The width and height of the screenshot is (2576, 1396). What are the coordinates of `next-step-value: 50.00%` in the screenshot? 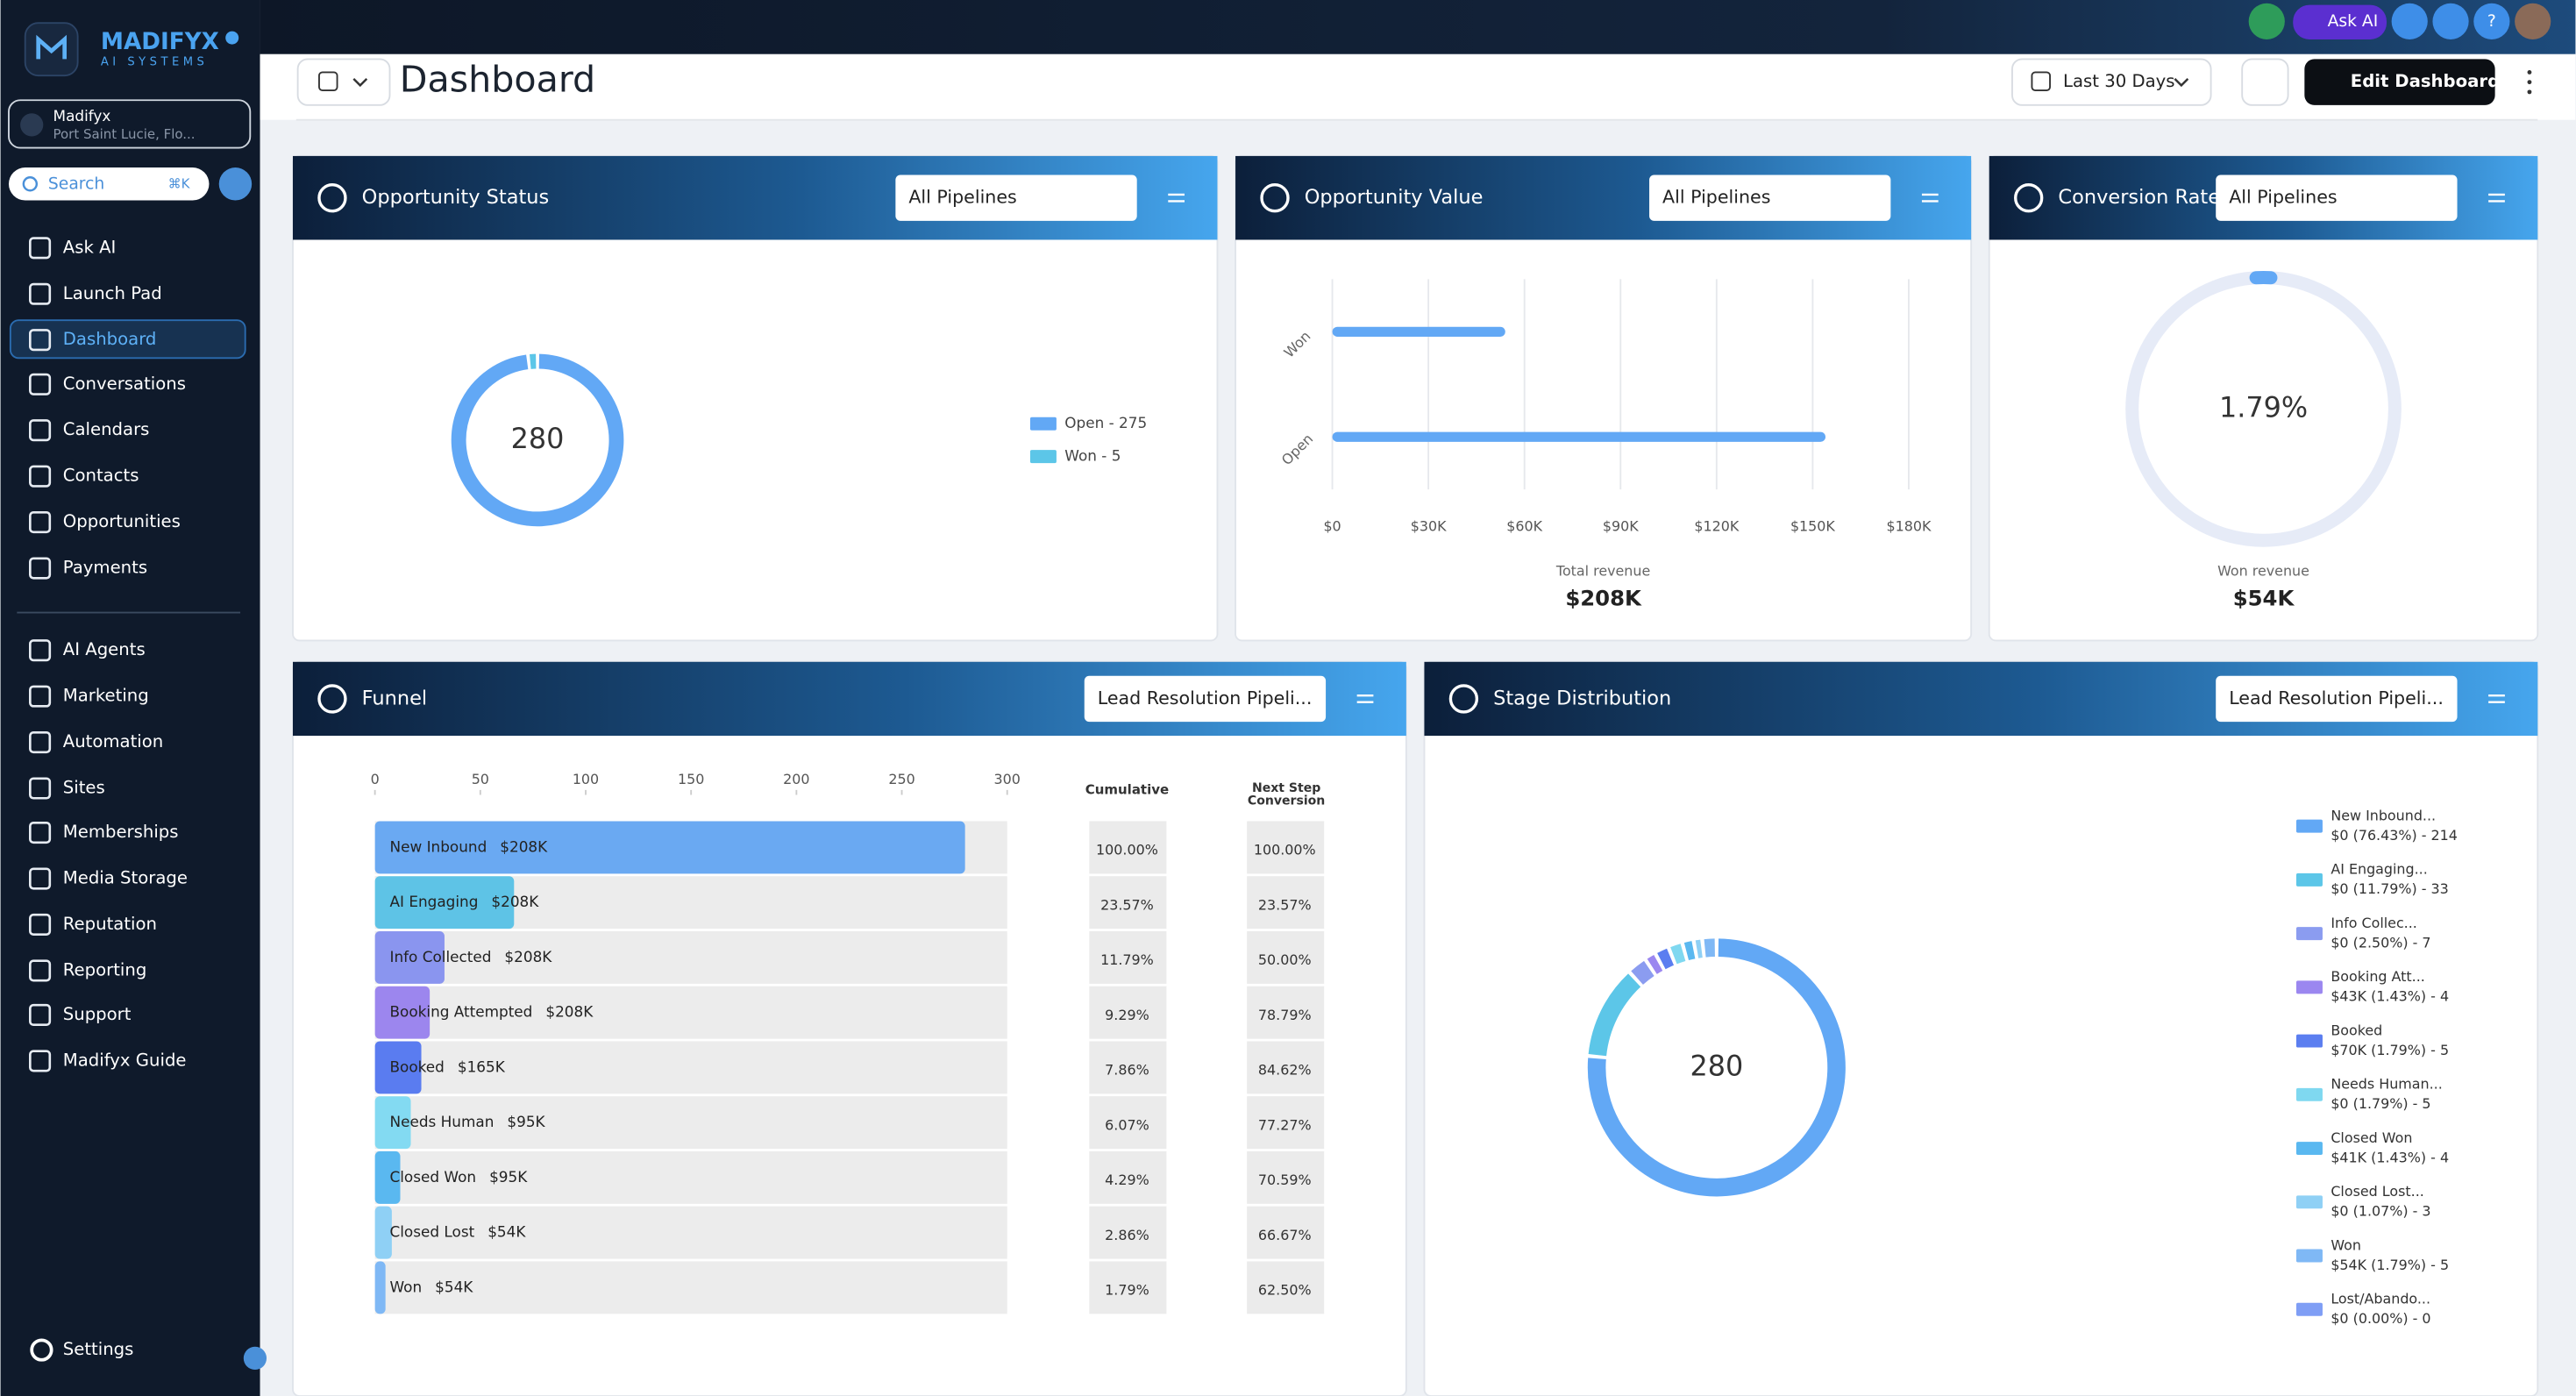 It's located at (1285, 959).